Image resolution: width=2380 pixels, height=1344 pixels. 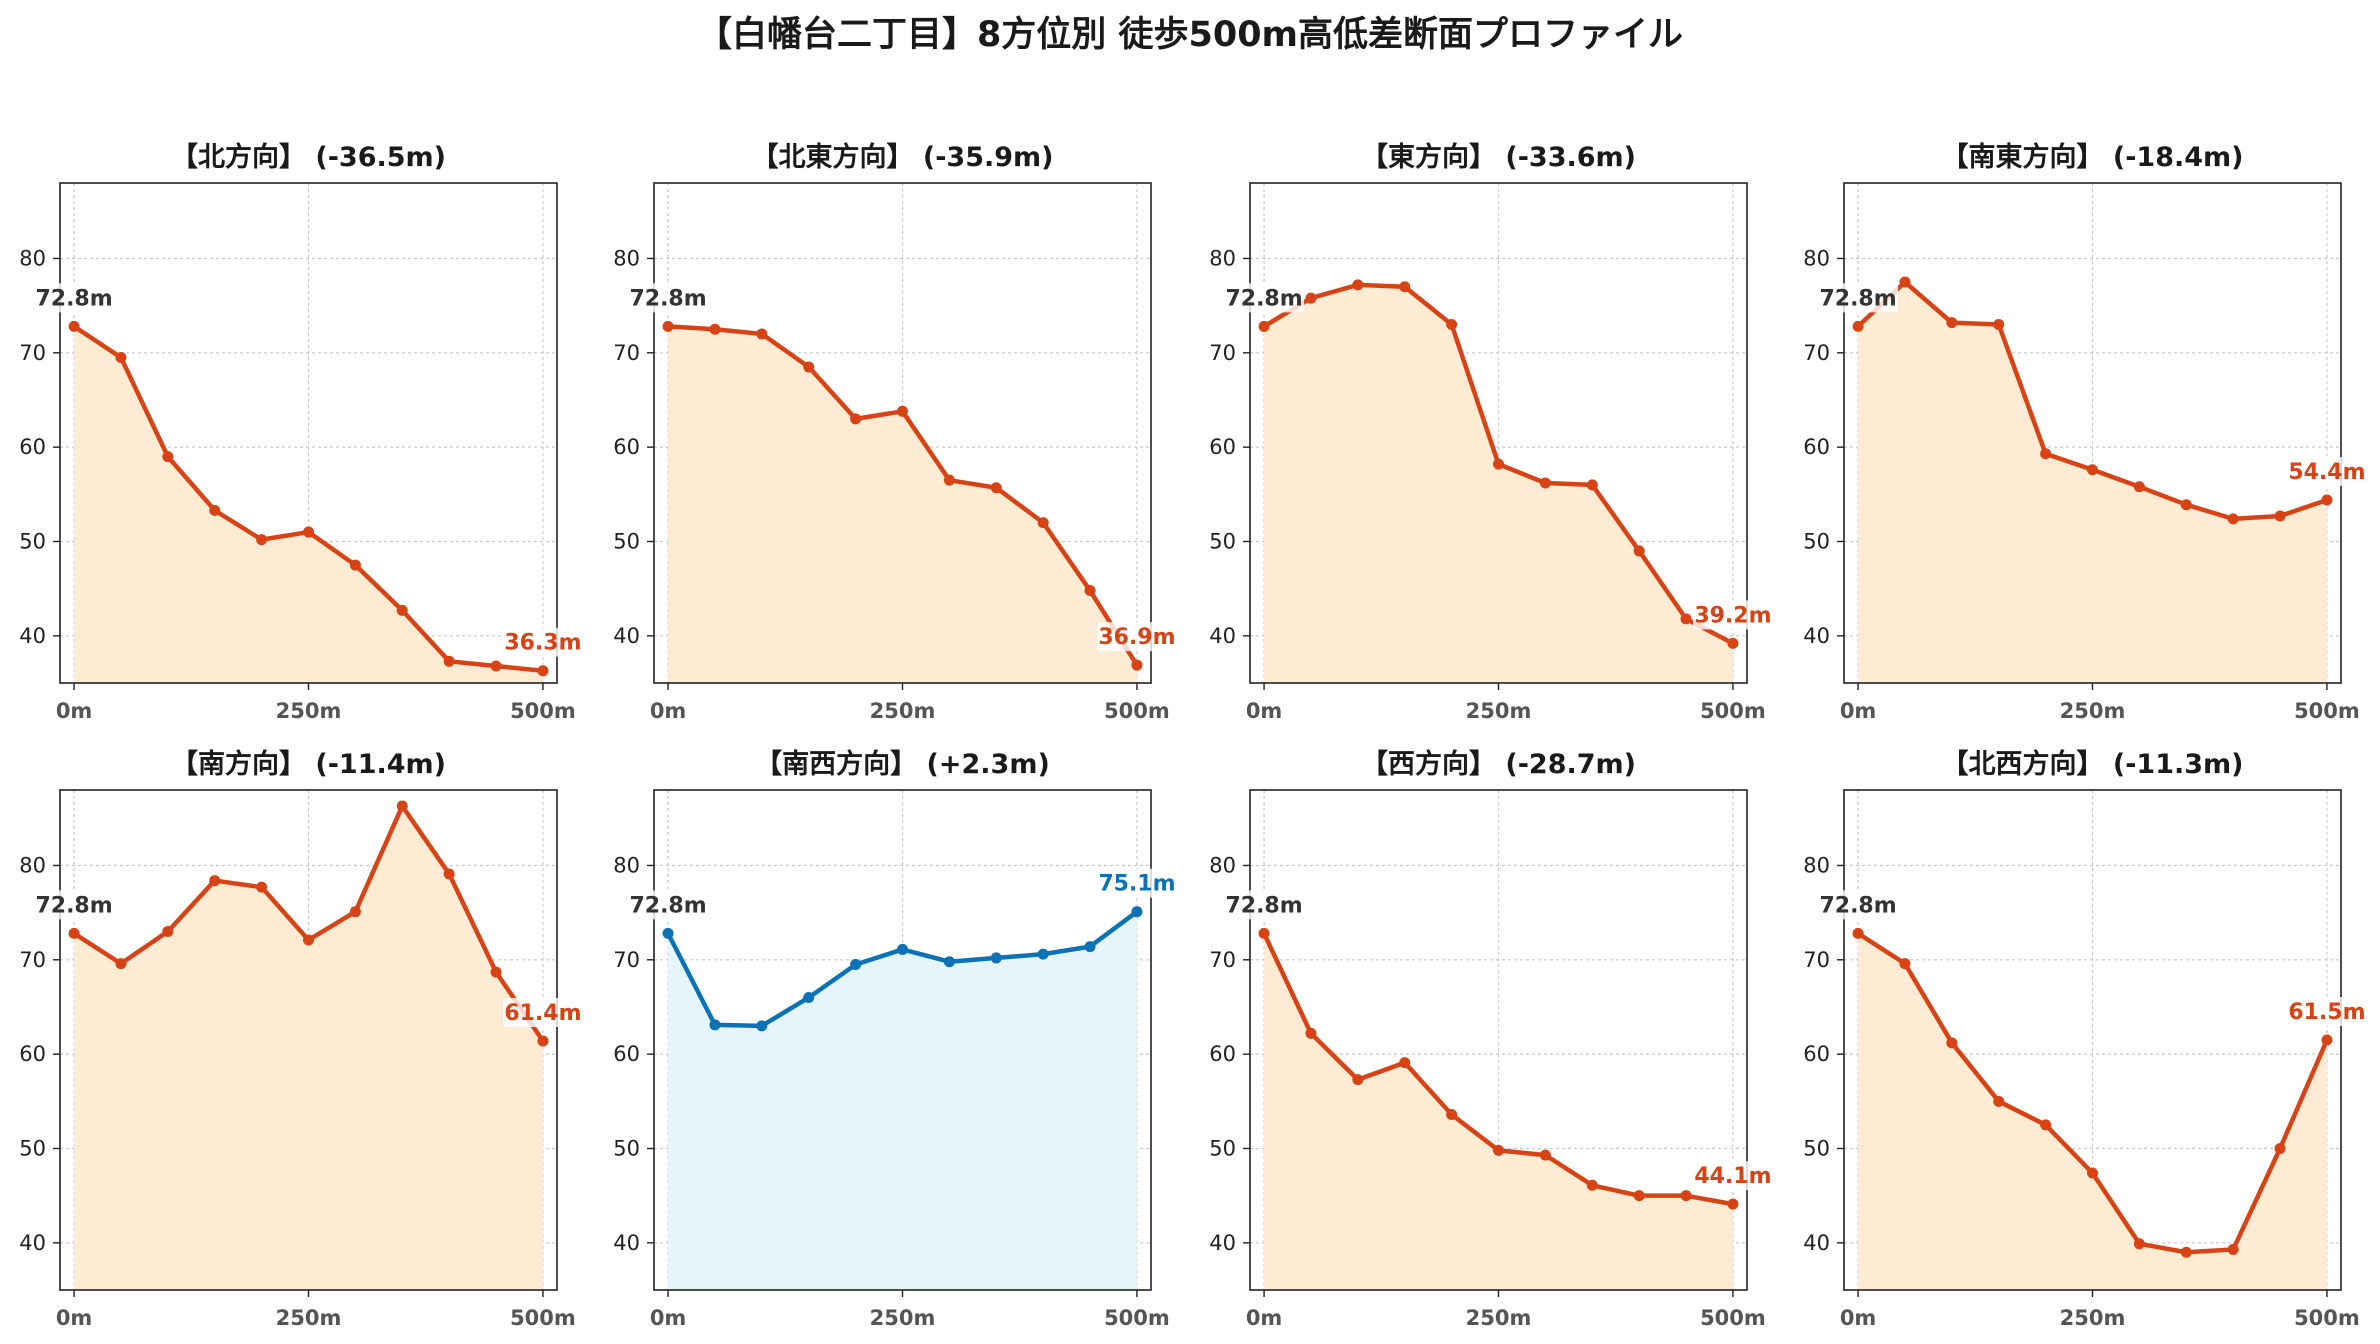 What do you see at coordinates (1136, 637) in the screenshot?
I see `end-elevation-label: 36.9m` at bounding box center [1136, 637].